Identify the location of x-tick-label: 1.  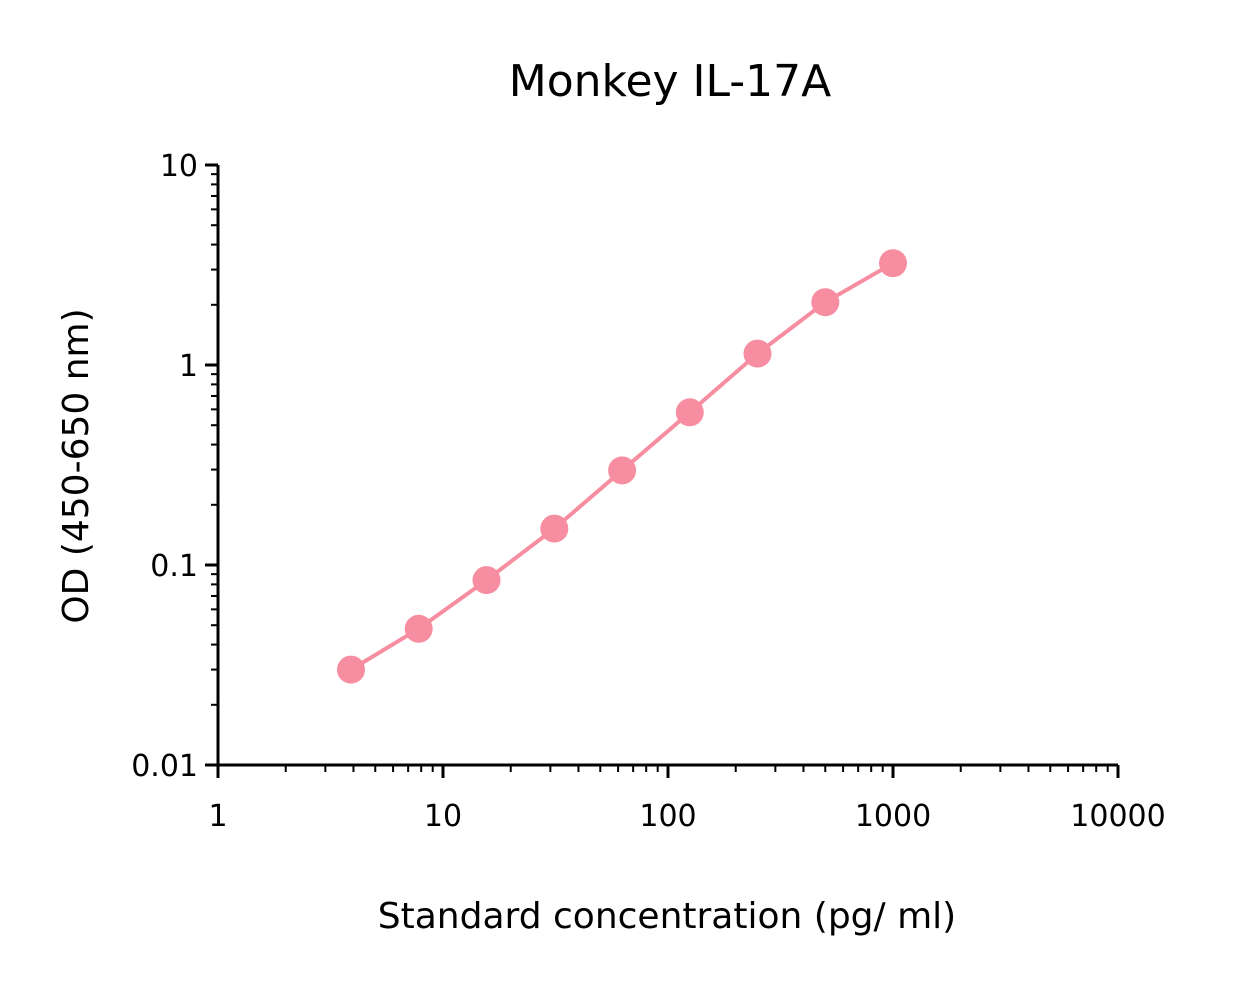
(217, 816).